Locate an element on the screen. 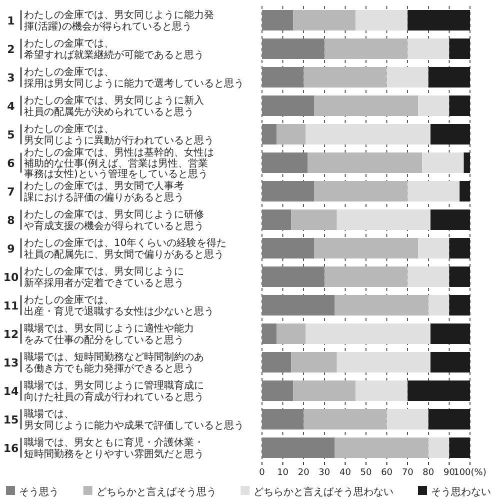 This screenshot has width=497, height=499. y-tick-label: 職場では、男女同じように管理職育成に向けた社員の育成が行われていると思う is located at coordinates (114, 391).